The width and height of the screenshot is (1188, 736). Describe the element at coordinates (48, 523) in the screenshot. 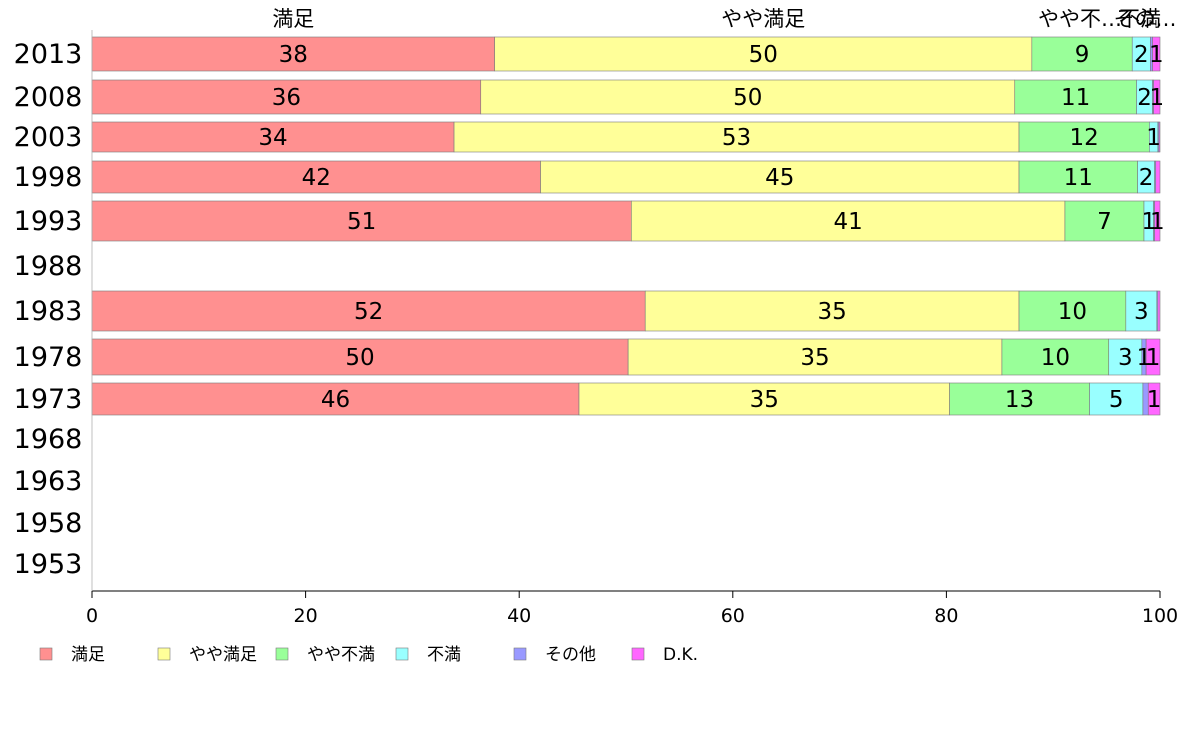

I see `year-label: 1958` at that location.